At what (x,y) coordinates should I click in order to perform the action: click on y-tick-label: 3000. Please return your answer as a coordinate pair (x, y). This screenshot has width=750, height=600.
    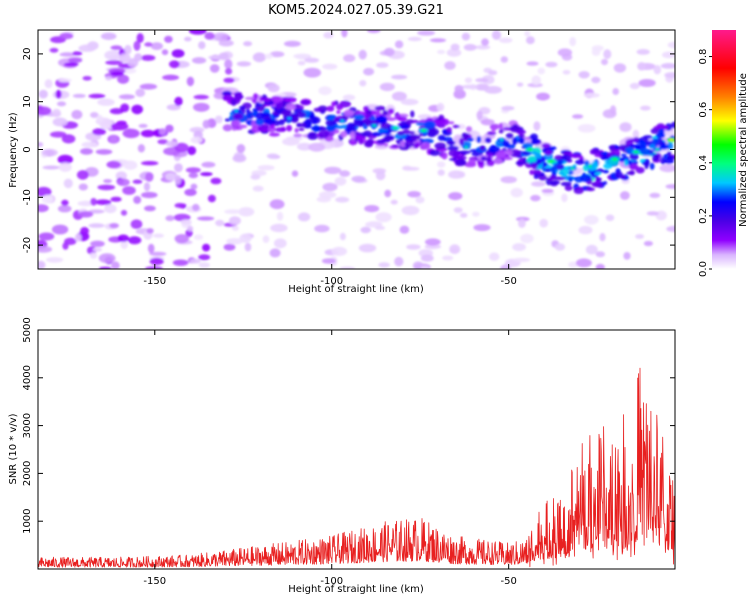
    Looking at the image, I should click on (27, 425).